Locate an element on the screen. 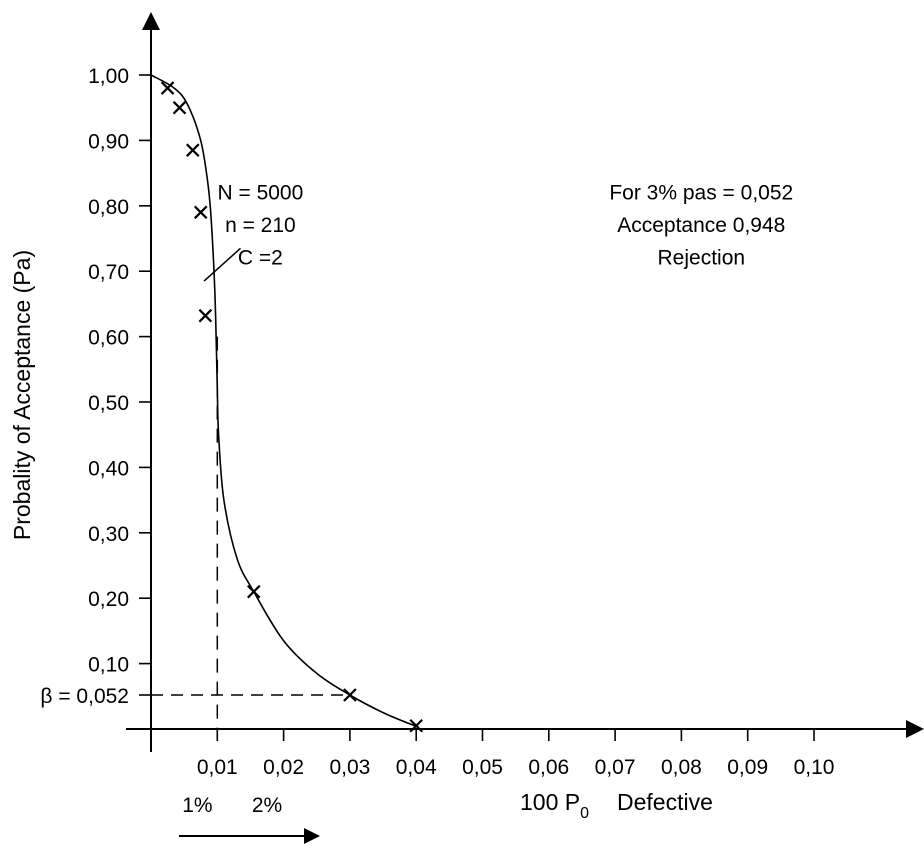 Image resolution: width=924 pixels, height=851 pixels. x-axis-title: 100 P0 Defective is located at coordinates (616, 805).